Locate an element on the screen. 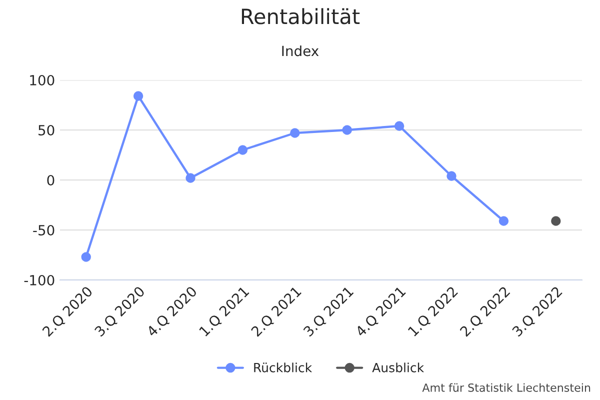 The width and height of the screenshot is (600, 400). text: Amt für Statistik Liechtenstein is located at coordinates (506, 387).